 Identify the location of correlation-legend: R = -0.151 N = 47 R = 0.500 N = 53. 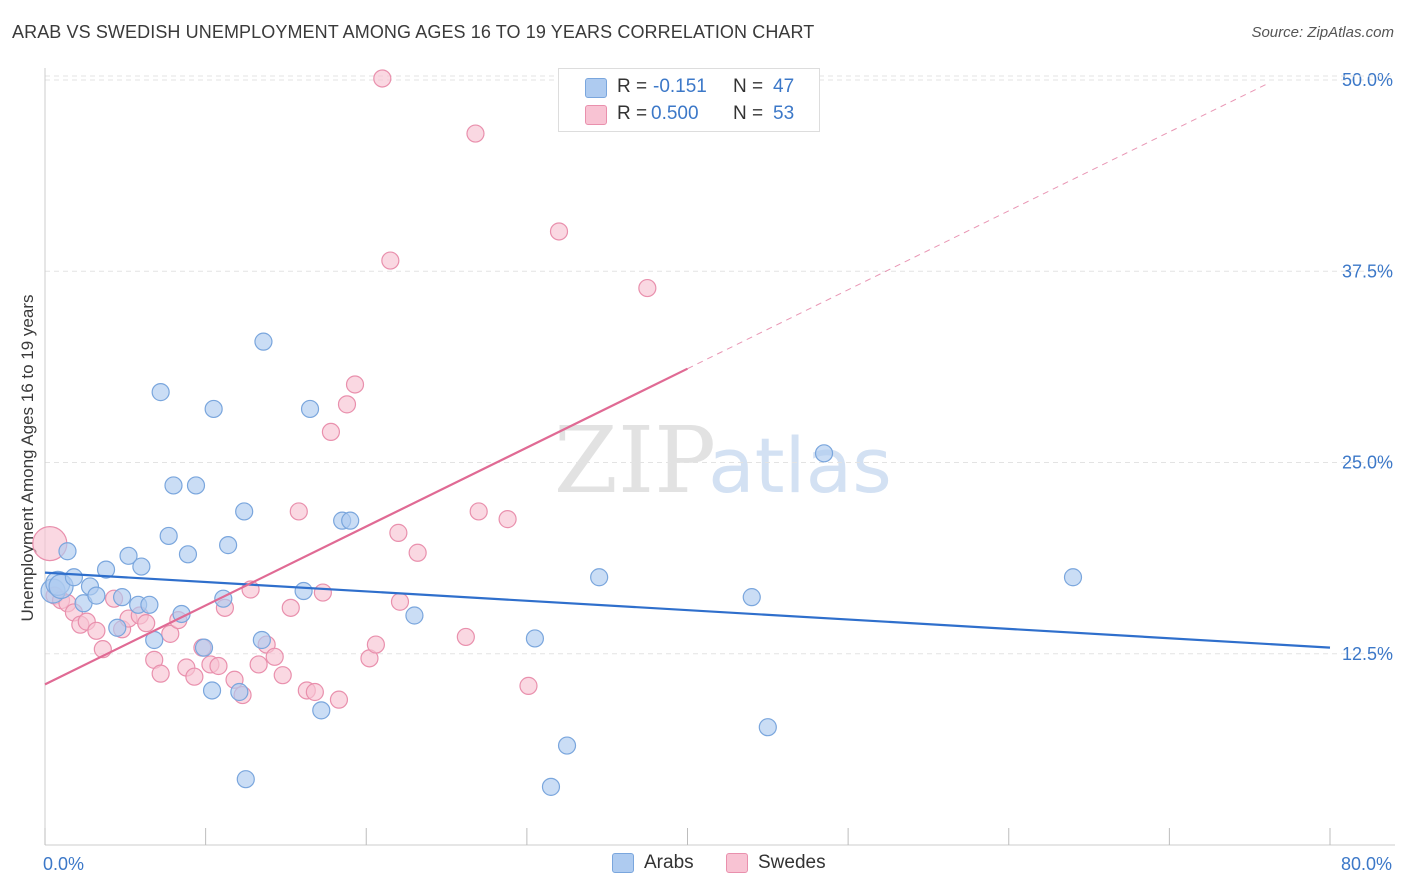
(689, 100).